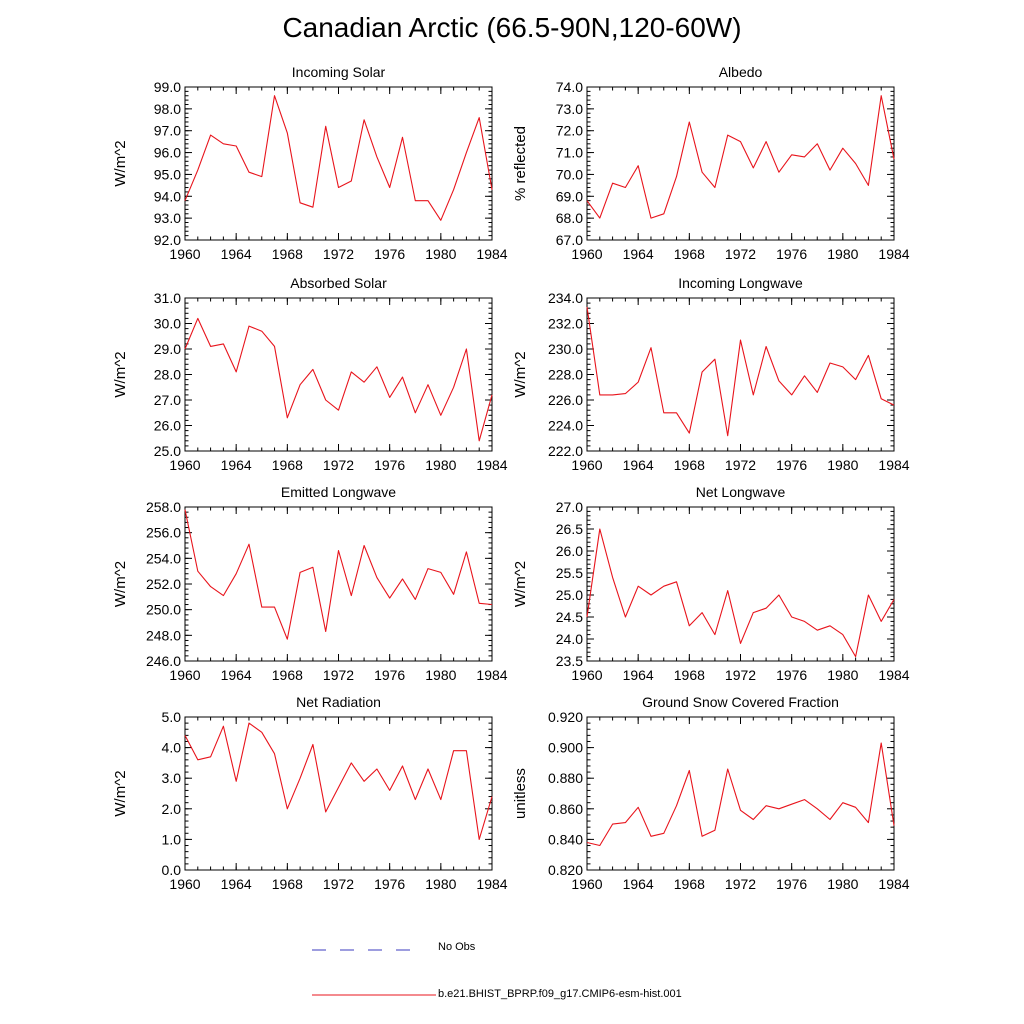 The width and height of the screenshot is (1024, 1024). I want to click on chart-3-ytick-label: 26.0, so click(167, 426).